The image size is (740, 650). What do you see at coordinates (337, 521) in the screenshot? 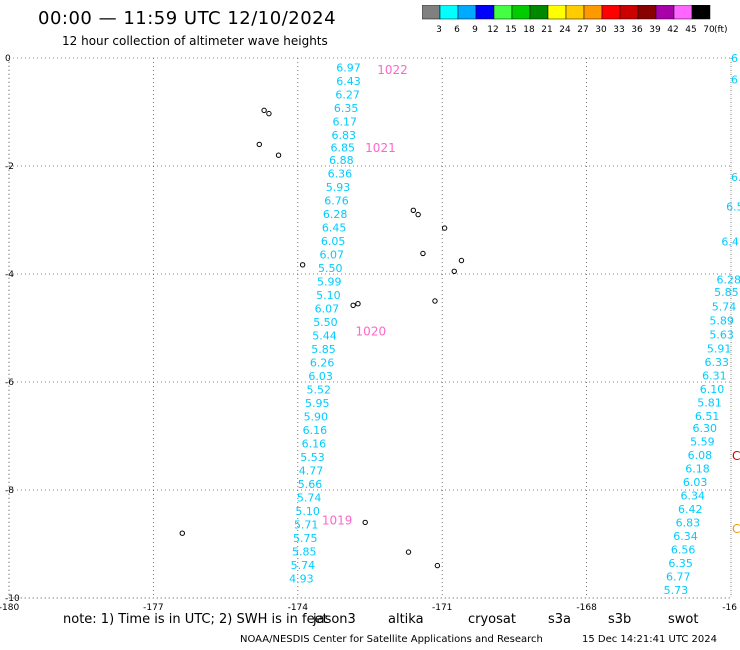
I see `pressure-label: 1019` at bounding box center [337, 521].